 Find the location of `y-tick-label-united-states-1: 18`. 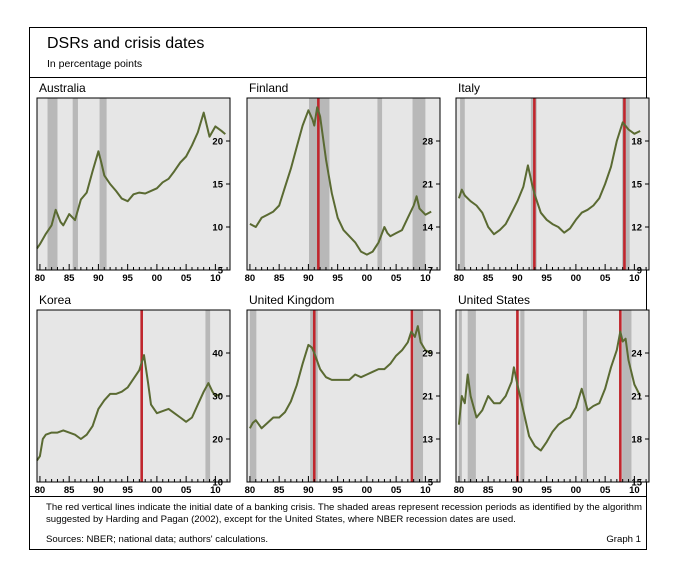

y-tick-label-united-states-1: 18 is located at coordinates (636, 440).